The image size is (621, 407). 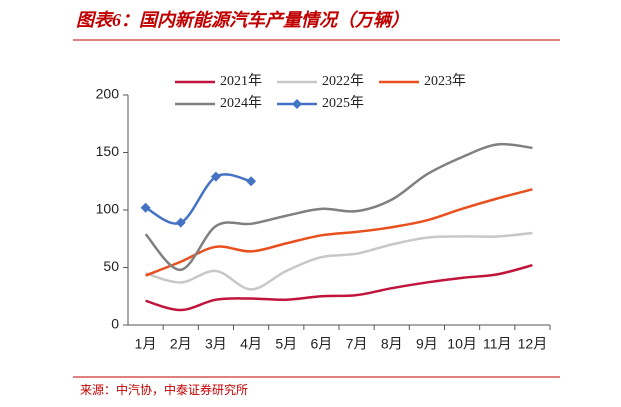 I want to click on legend-label: 2023年, so click(x=445, y=81).